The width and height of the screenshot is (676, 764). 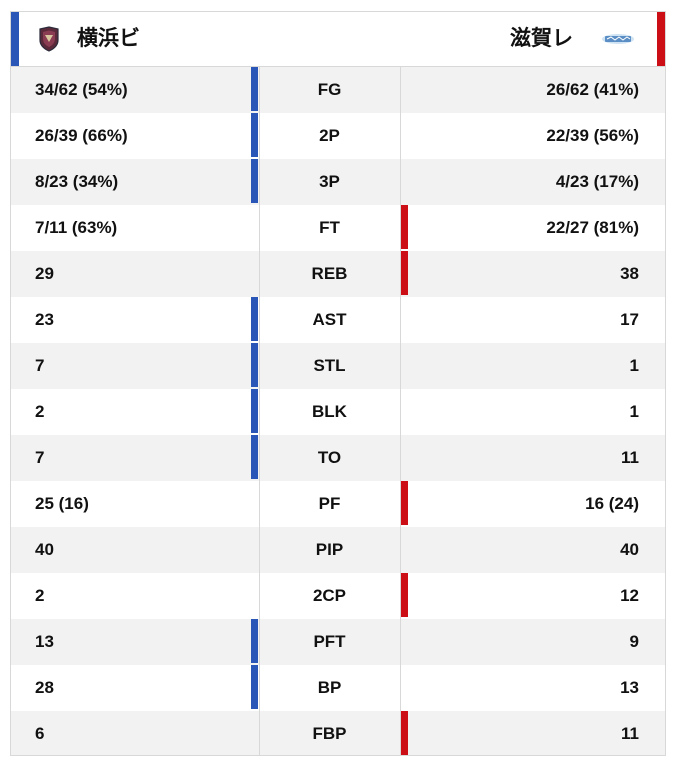 What do you see at coordinates (592, 89) in the screenshot?
I see `away-stat-value: 26/62 (41%)` at bounding box center [592, 89].